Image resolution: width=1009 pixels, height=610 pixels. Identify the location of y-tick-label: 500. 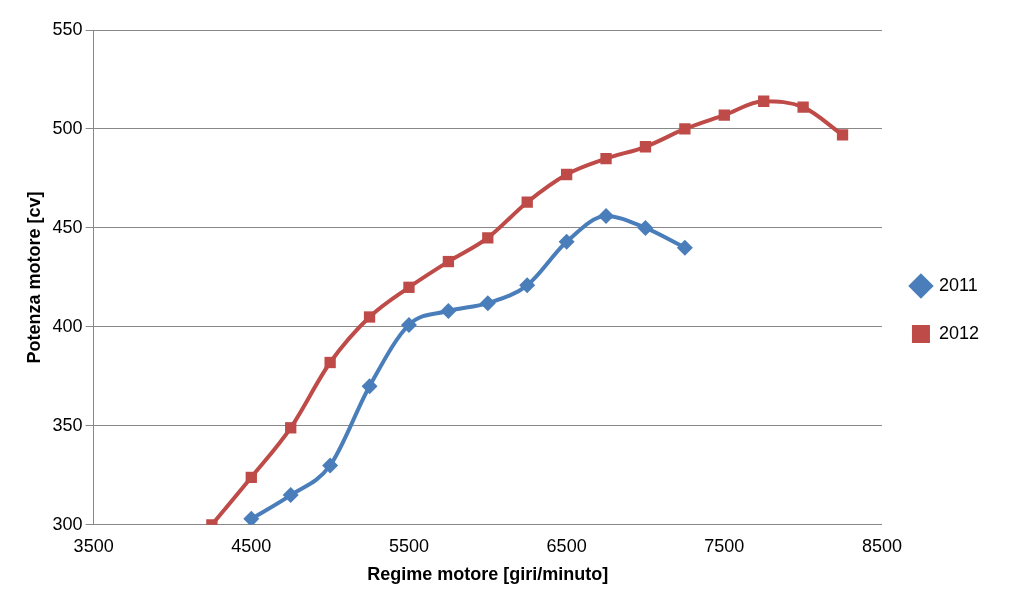
(67, 127).